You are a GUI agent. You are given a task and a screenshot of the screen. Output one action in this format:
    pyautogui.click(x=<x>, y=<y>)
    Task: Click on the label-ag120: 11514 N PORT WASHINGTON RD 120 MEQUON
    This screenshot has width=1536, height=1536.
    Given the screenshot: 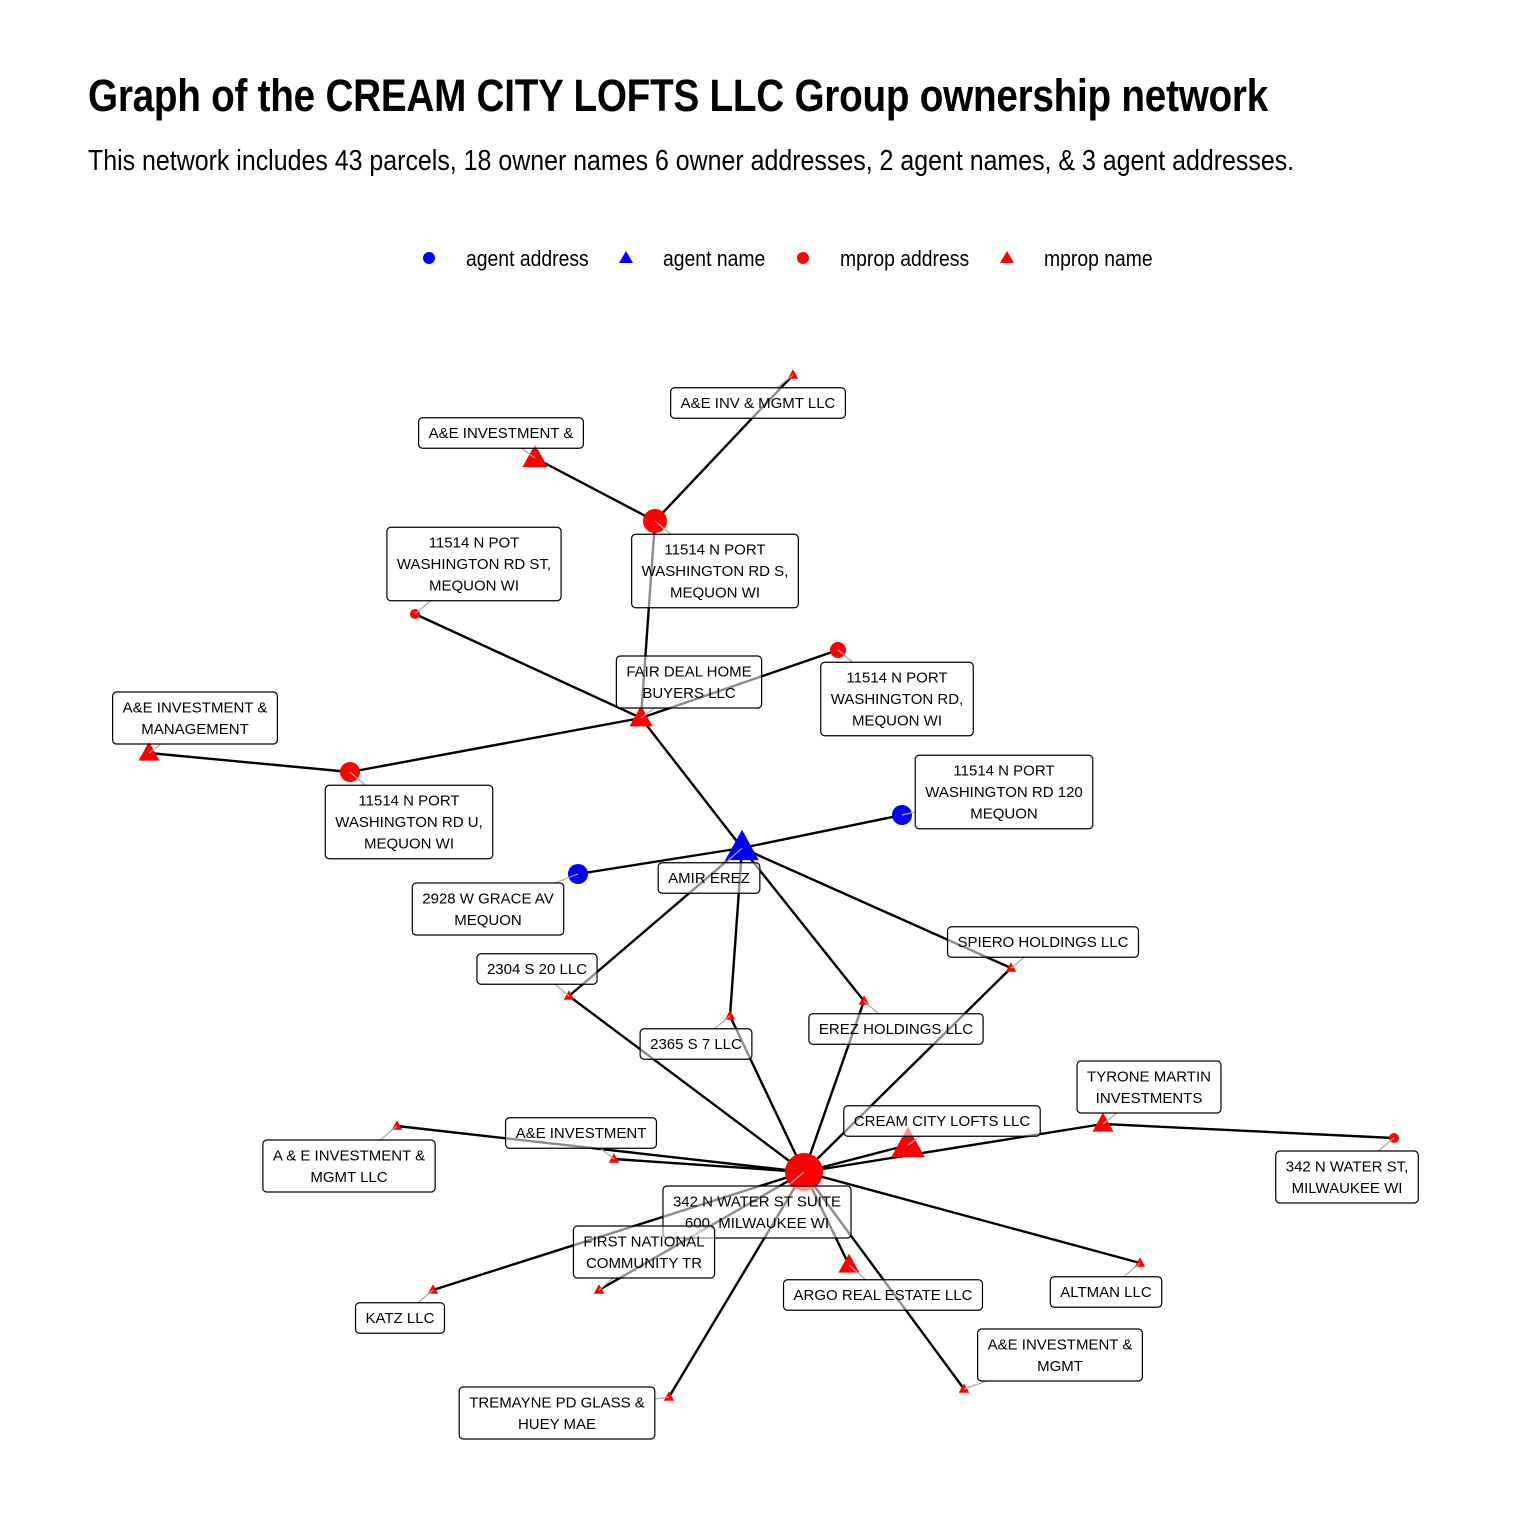 What is the action you would take?
    pyautogui.click(x=997, y=792)
    